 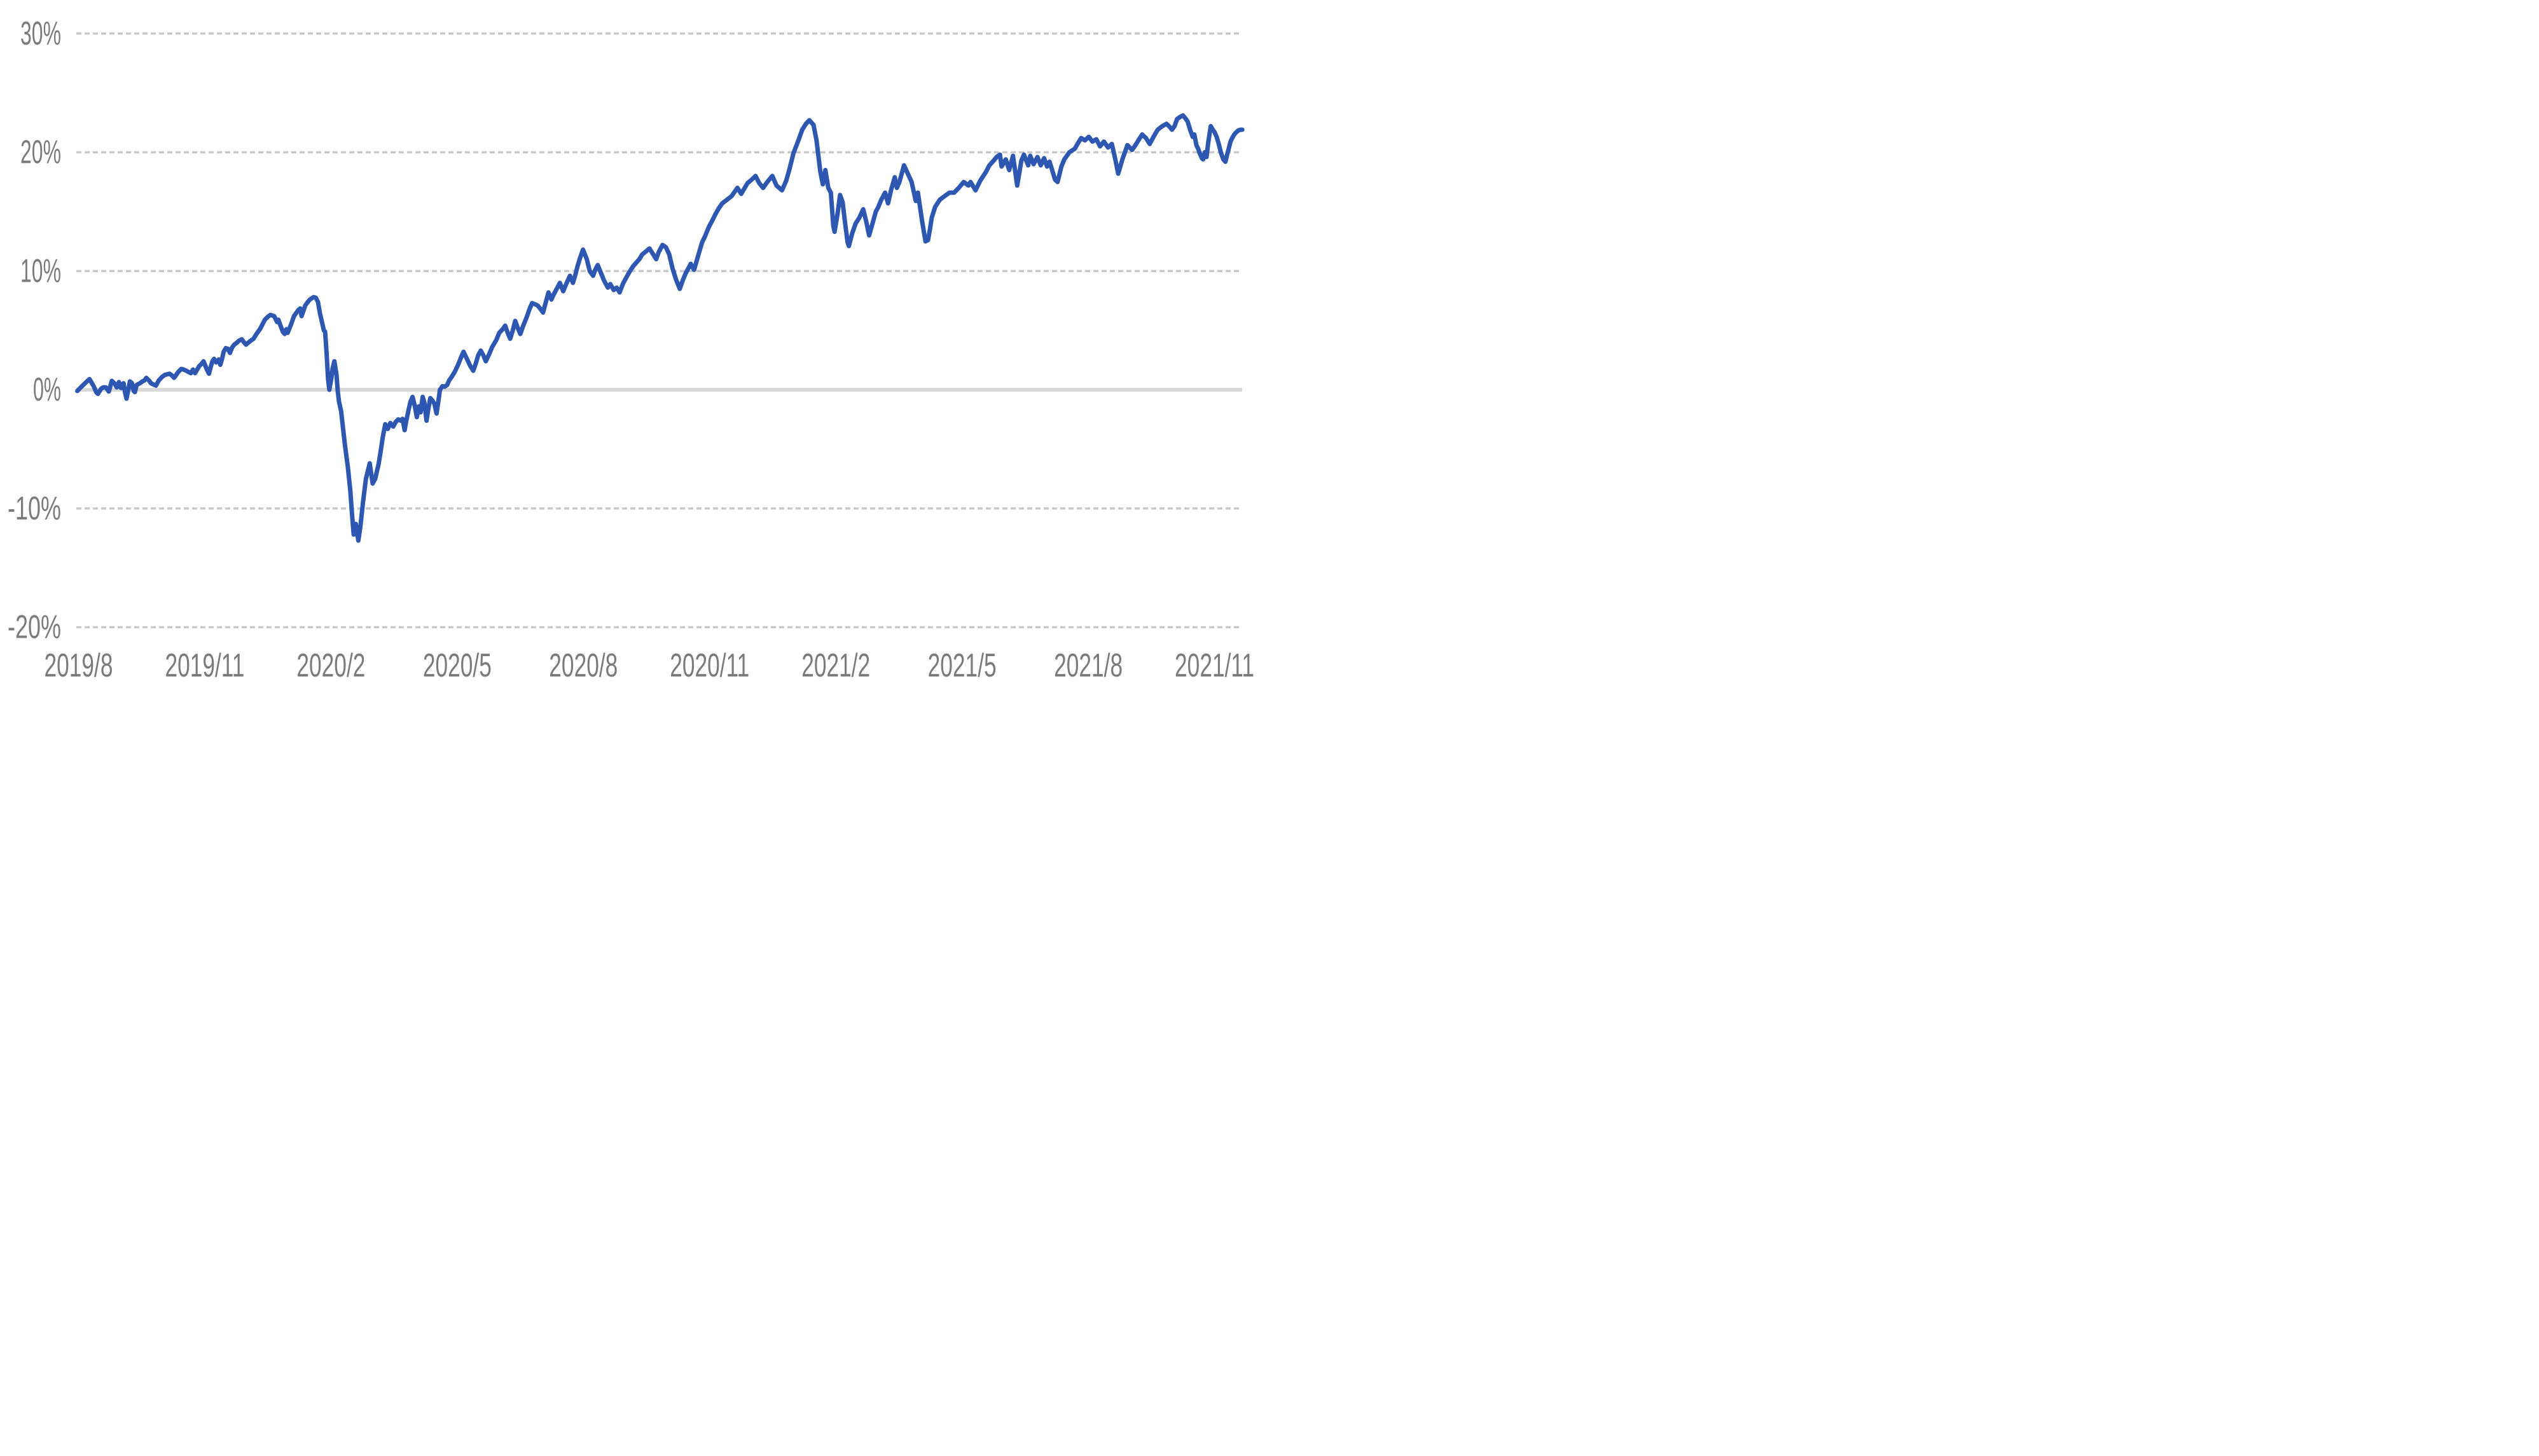 What do you see at coordinates (583, 665) in the screenshot?
I see `x-tick-label-2020/8: 2020/8` at bounding box center [583, 665].